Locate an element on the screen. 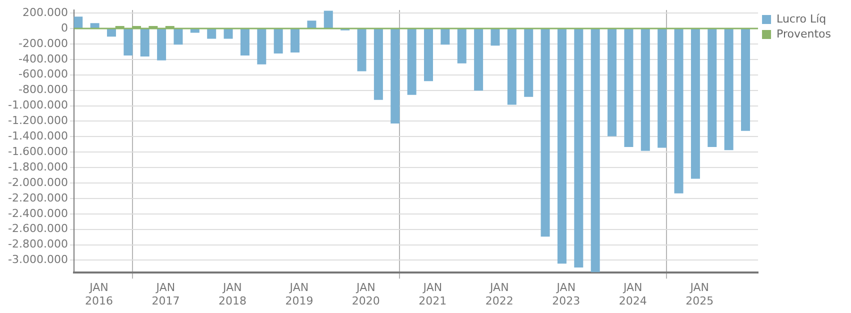 This screenshot has width=851, height=313. y-tick-label: -2.200.000 is located at coordinates (38, 197).